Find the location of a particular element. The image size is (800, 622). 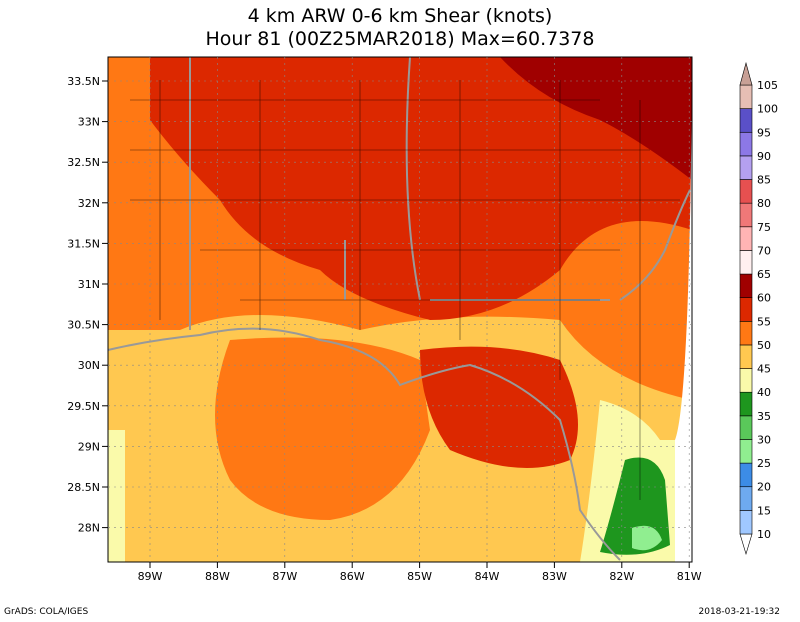

colorbar-label: 55 is located at coordinates (764, 321).